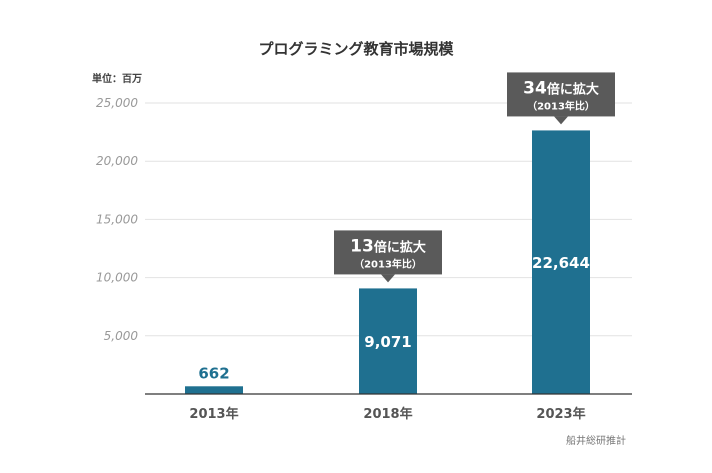  What do you see at coordinates (117, 219) in the screenshot?
I see `y-tick-label: 15,000` at bounding box center [117, 219].